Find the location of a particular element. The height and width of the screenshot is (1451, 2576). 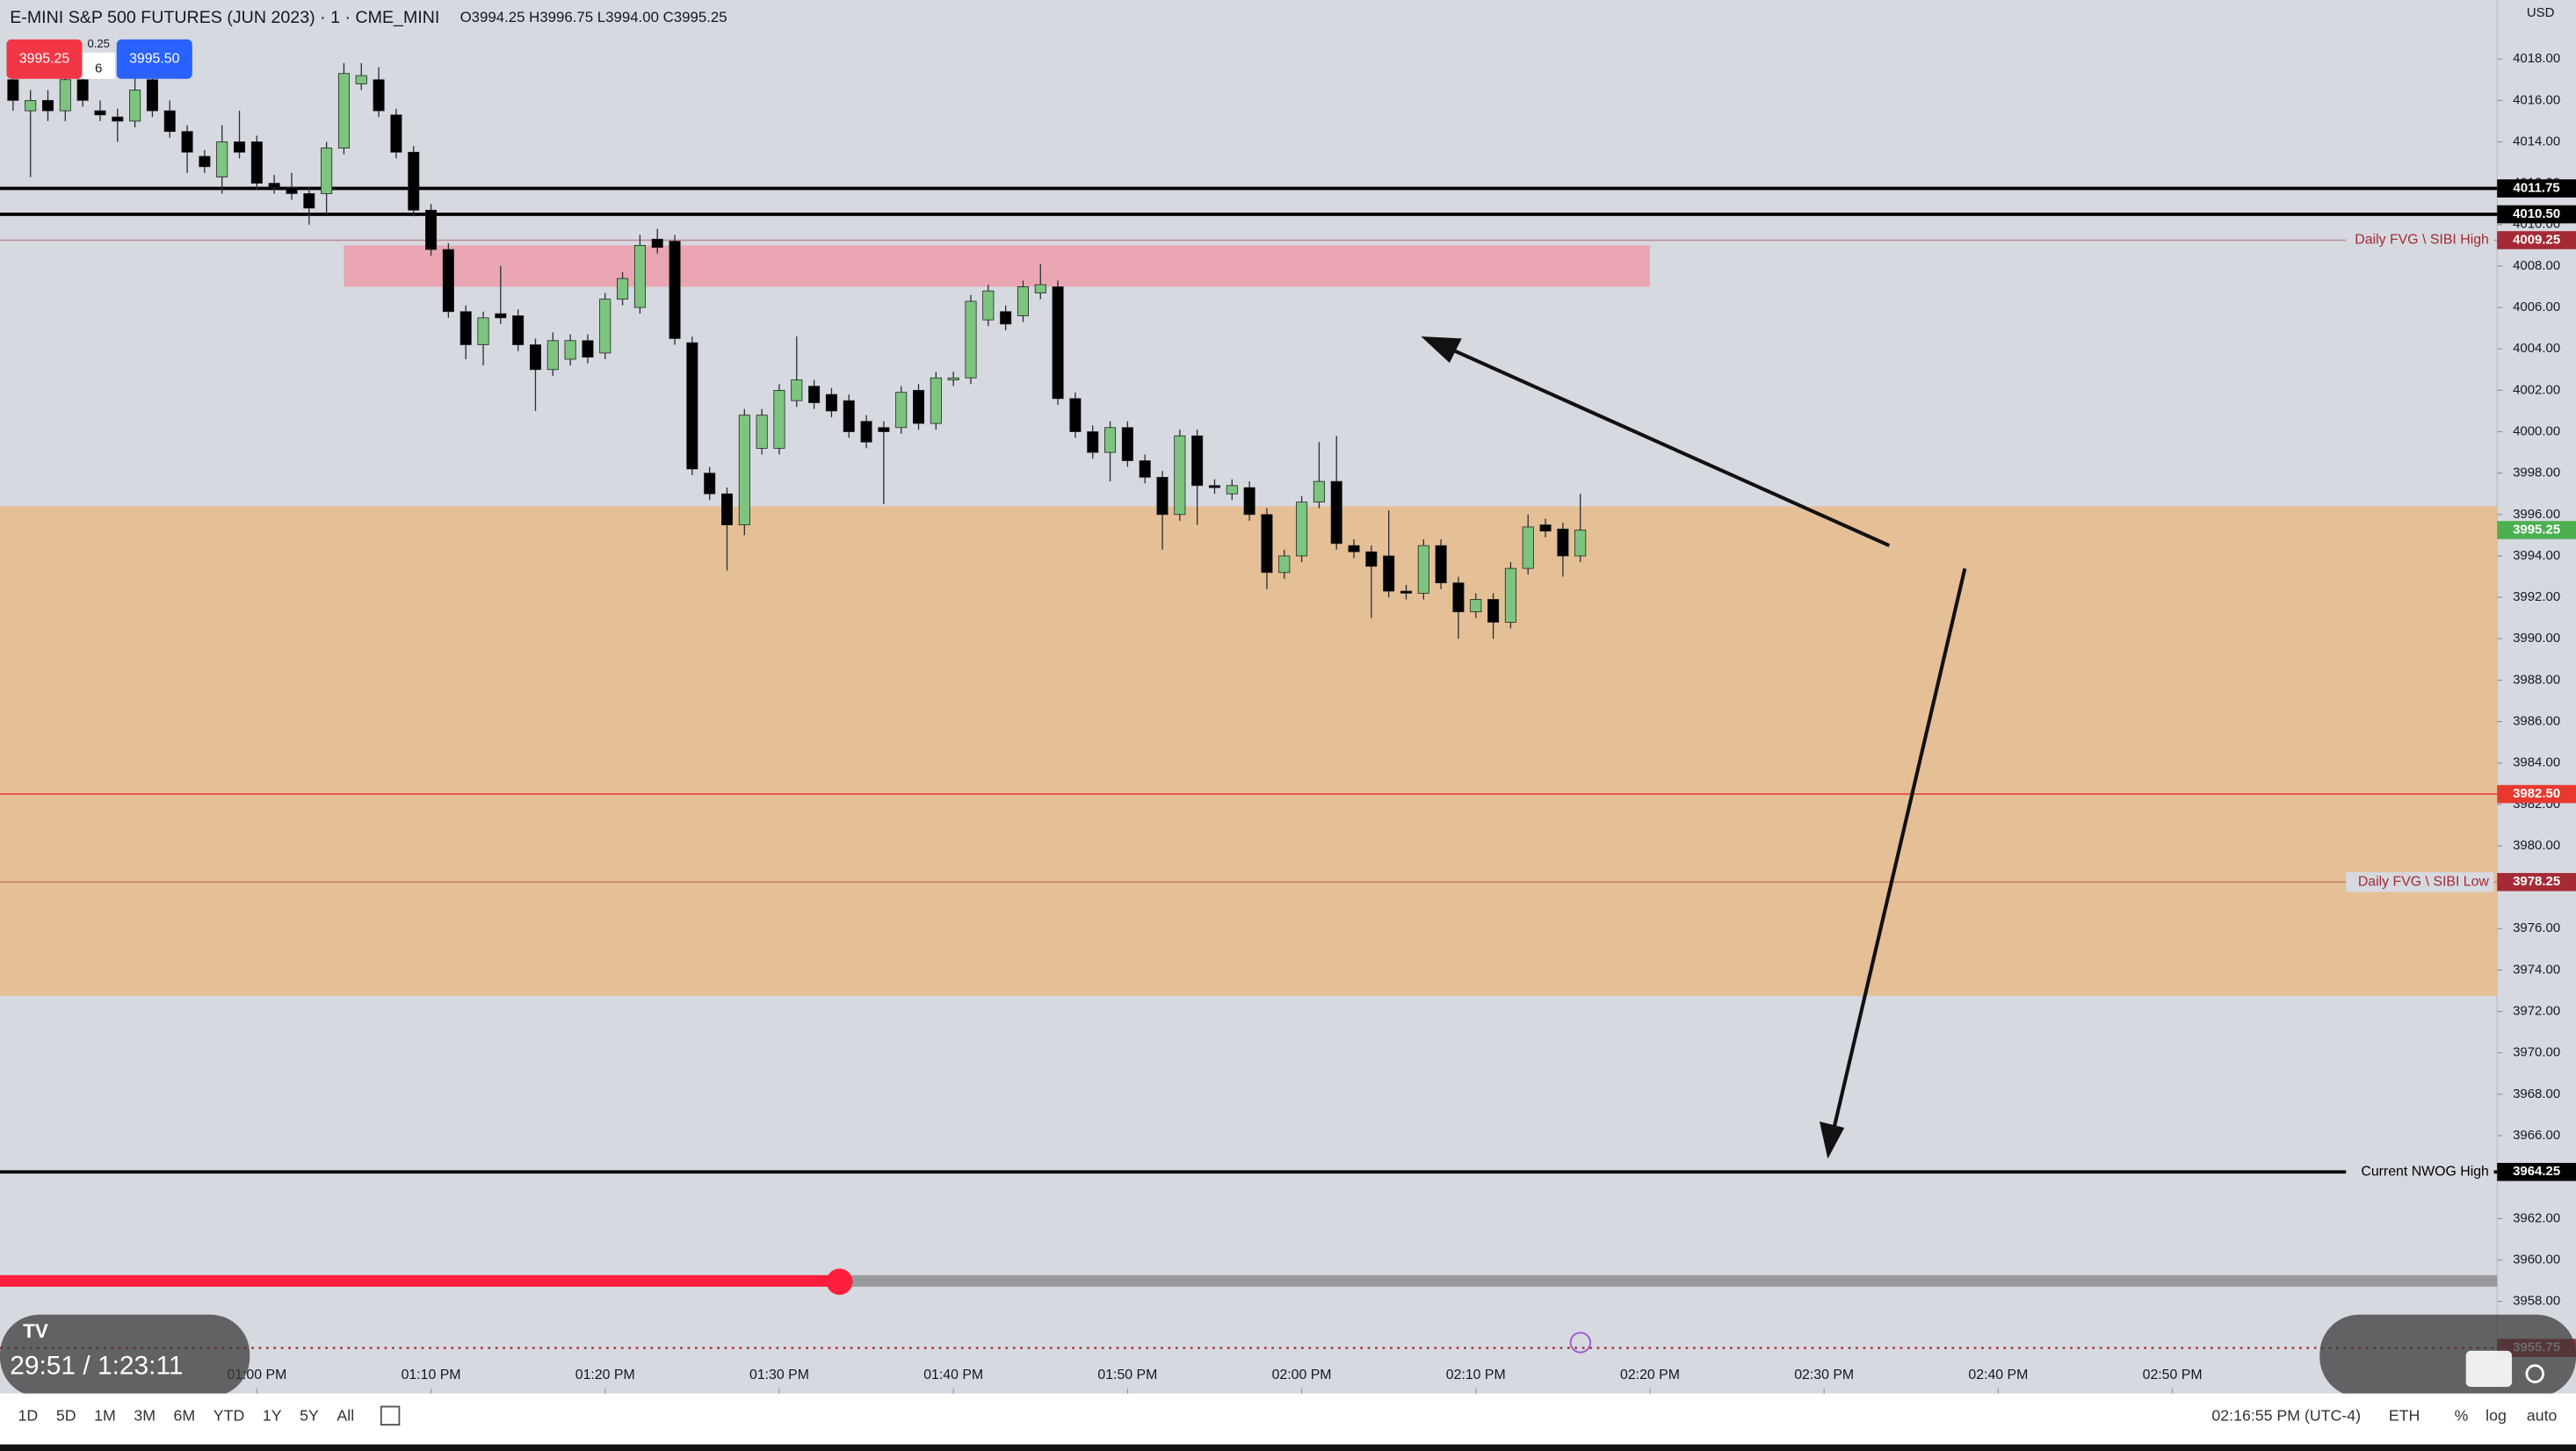

y-tick-label: 3980.00 is located at coordinates (2536, 845).